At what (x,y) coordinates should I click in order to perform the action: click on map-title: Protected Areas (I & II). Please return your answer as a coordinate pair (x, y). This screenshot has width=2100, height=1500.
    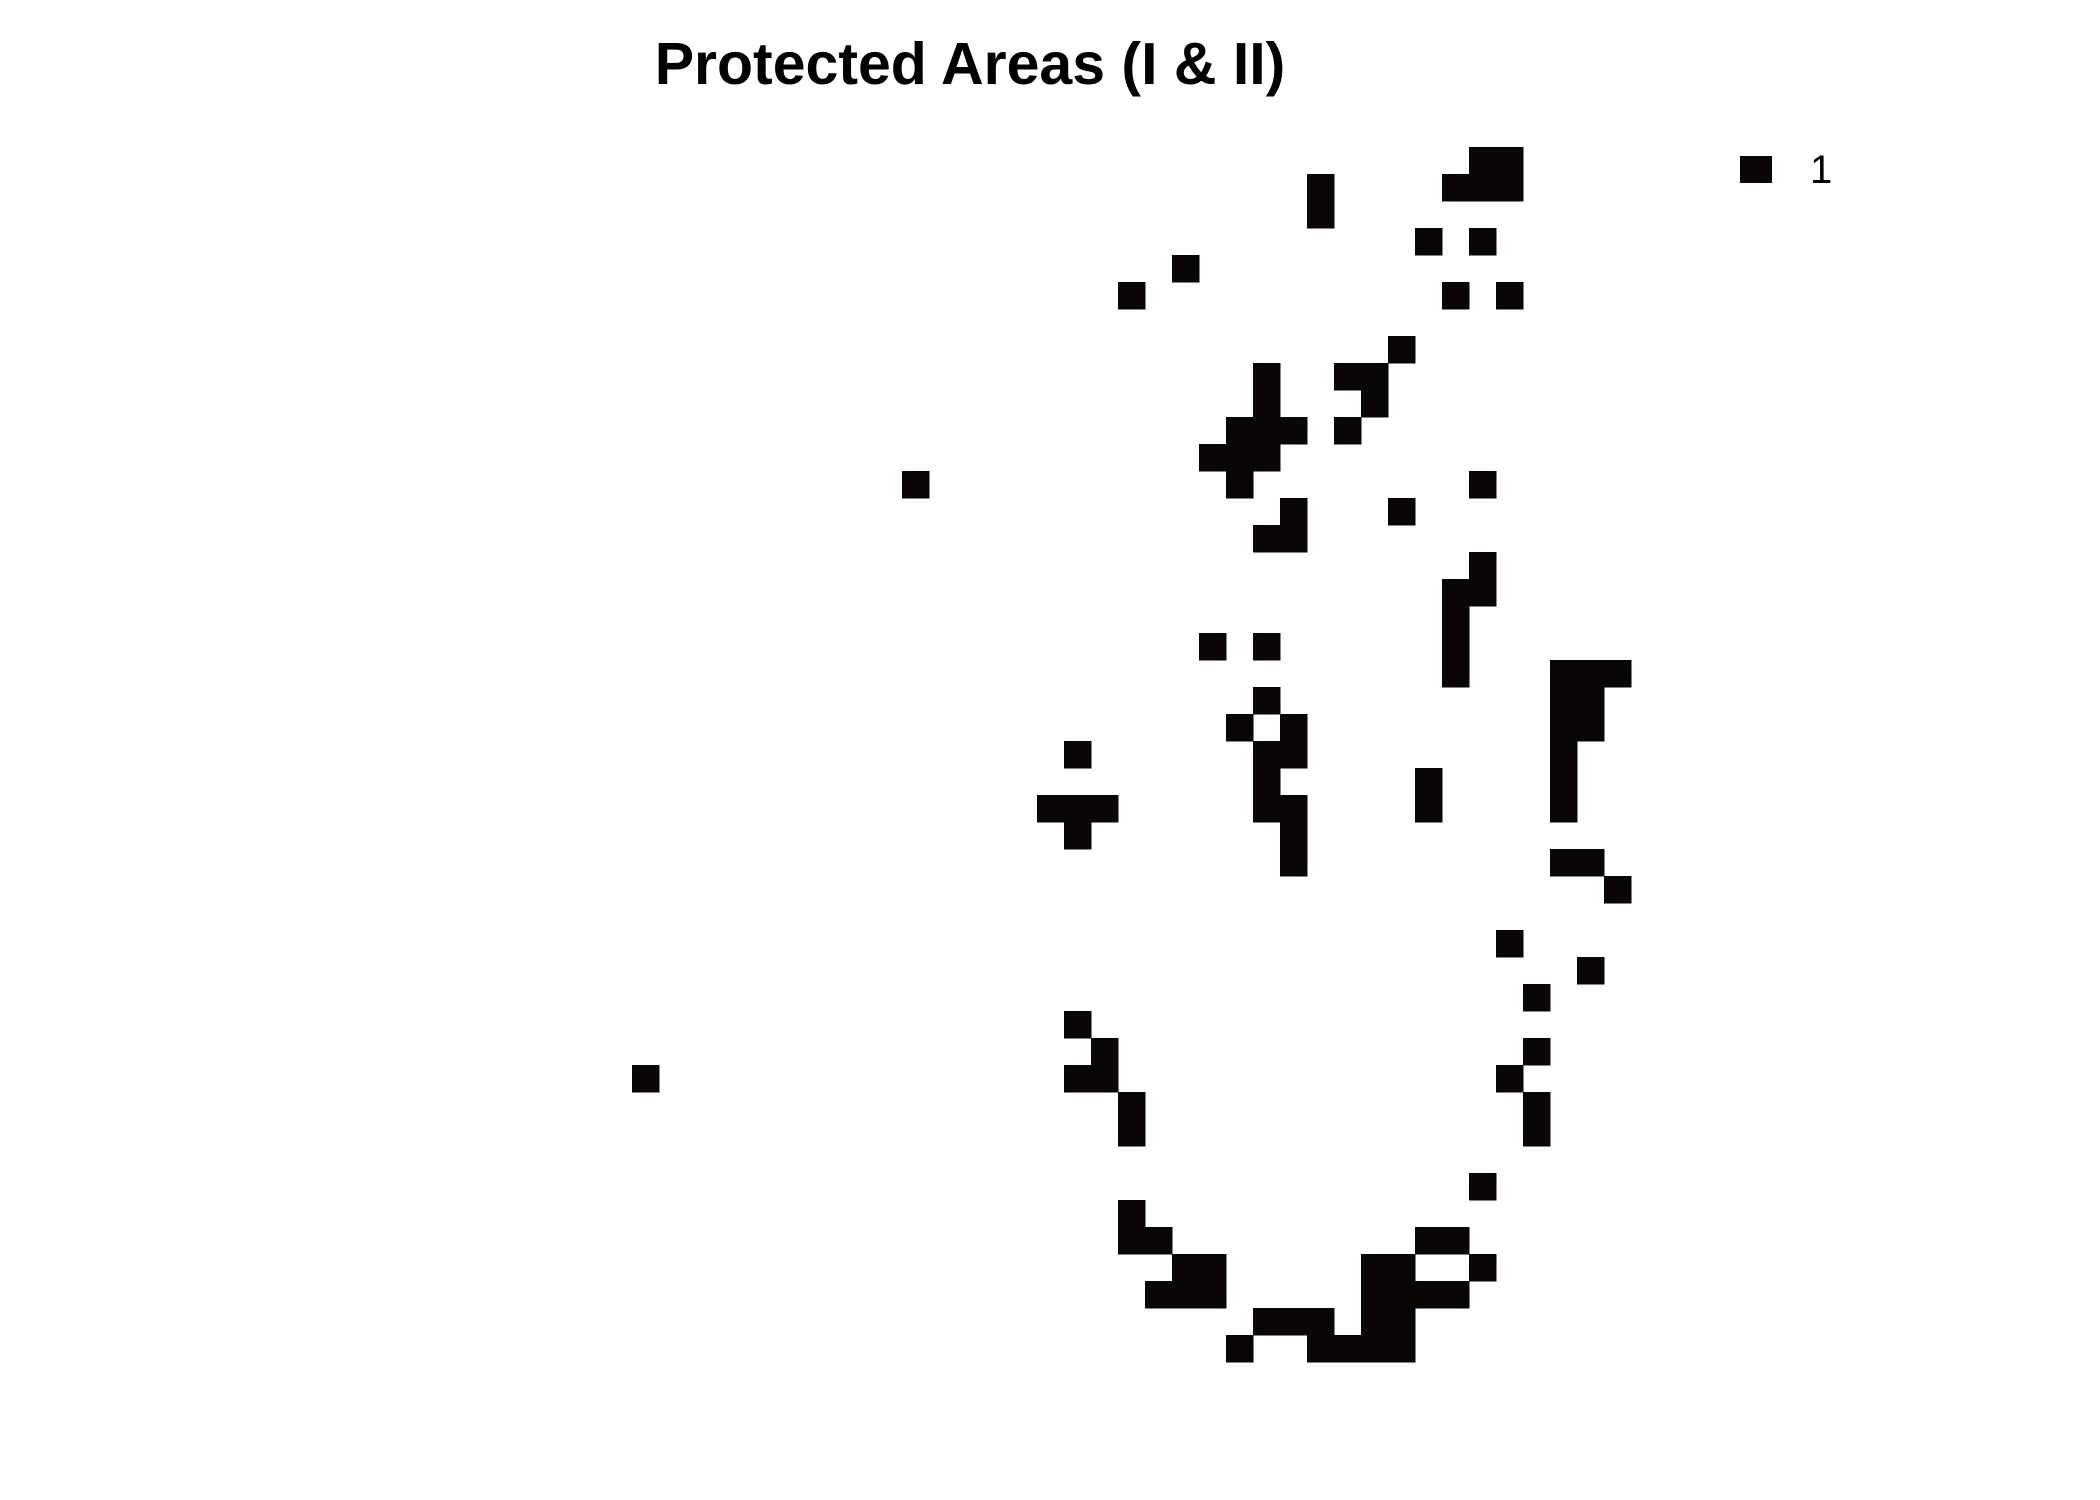
    Looking at the image, I should click on (970, 64).